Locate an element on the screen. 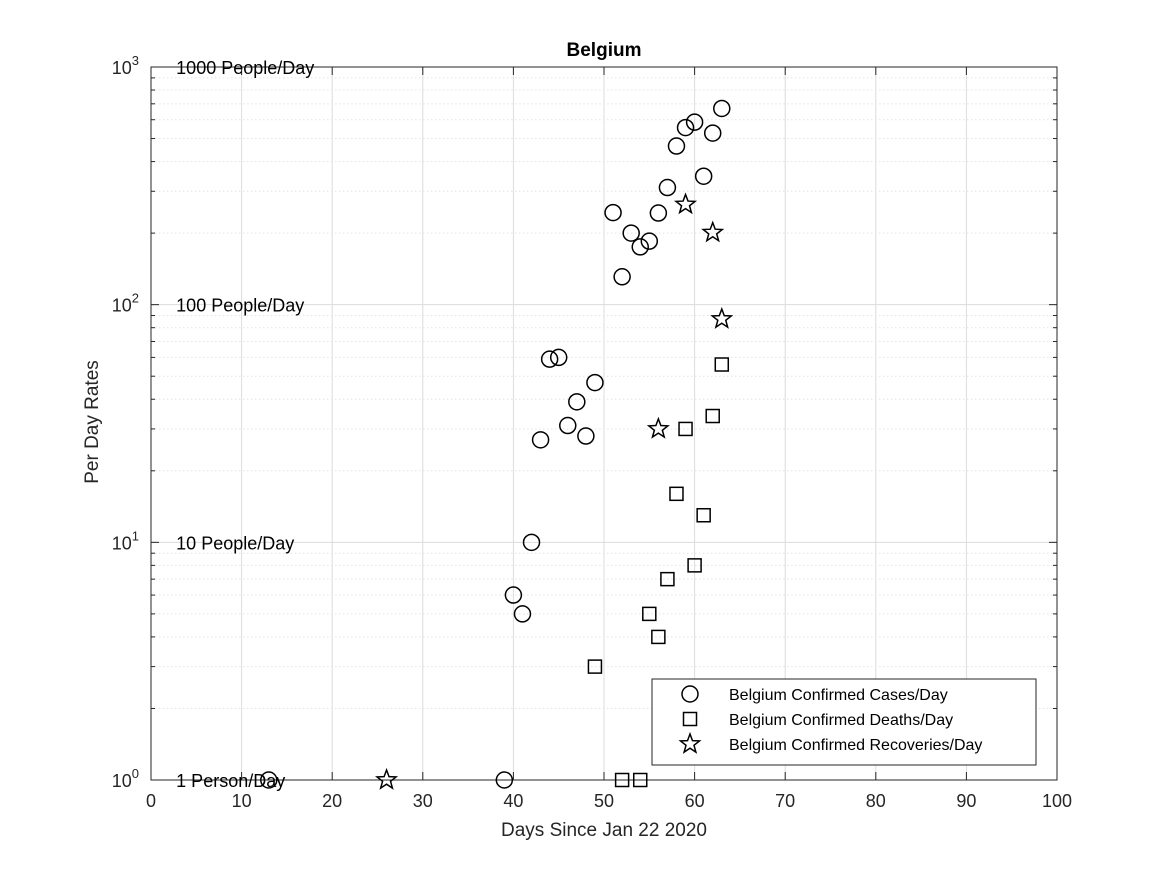 The width and height of the screenshot is (1167, 875). y-axis-label: Per Day Rates is located at coordinates (92, 422).